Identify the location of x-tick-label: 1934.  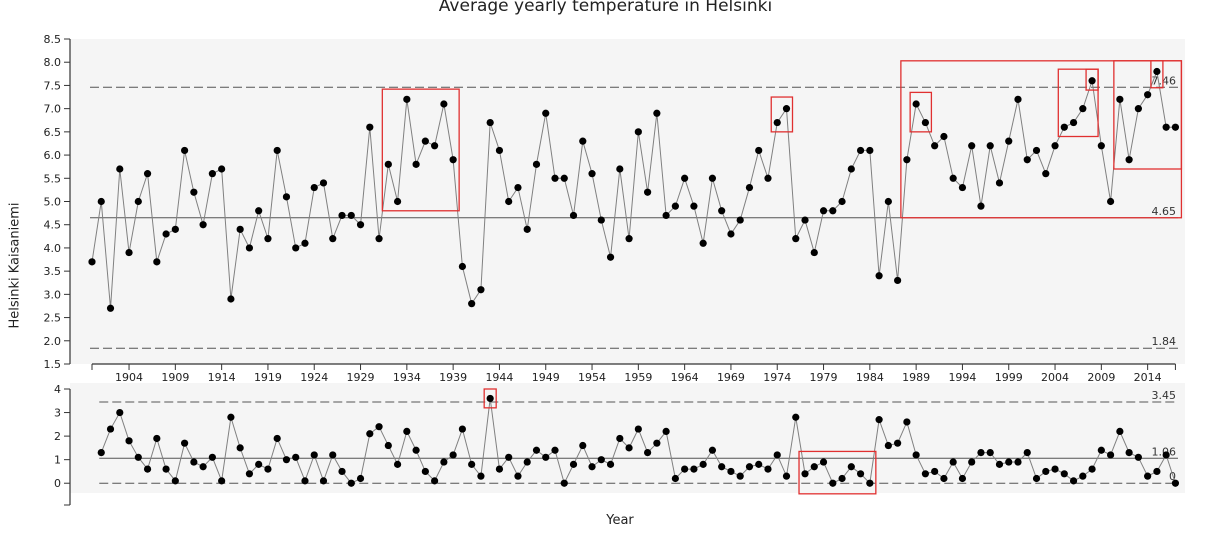
(407, 377).